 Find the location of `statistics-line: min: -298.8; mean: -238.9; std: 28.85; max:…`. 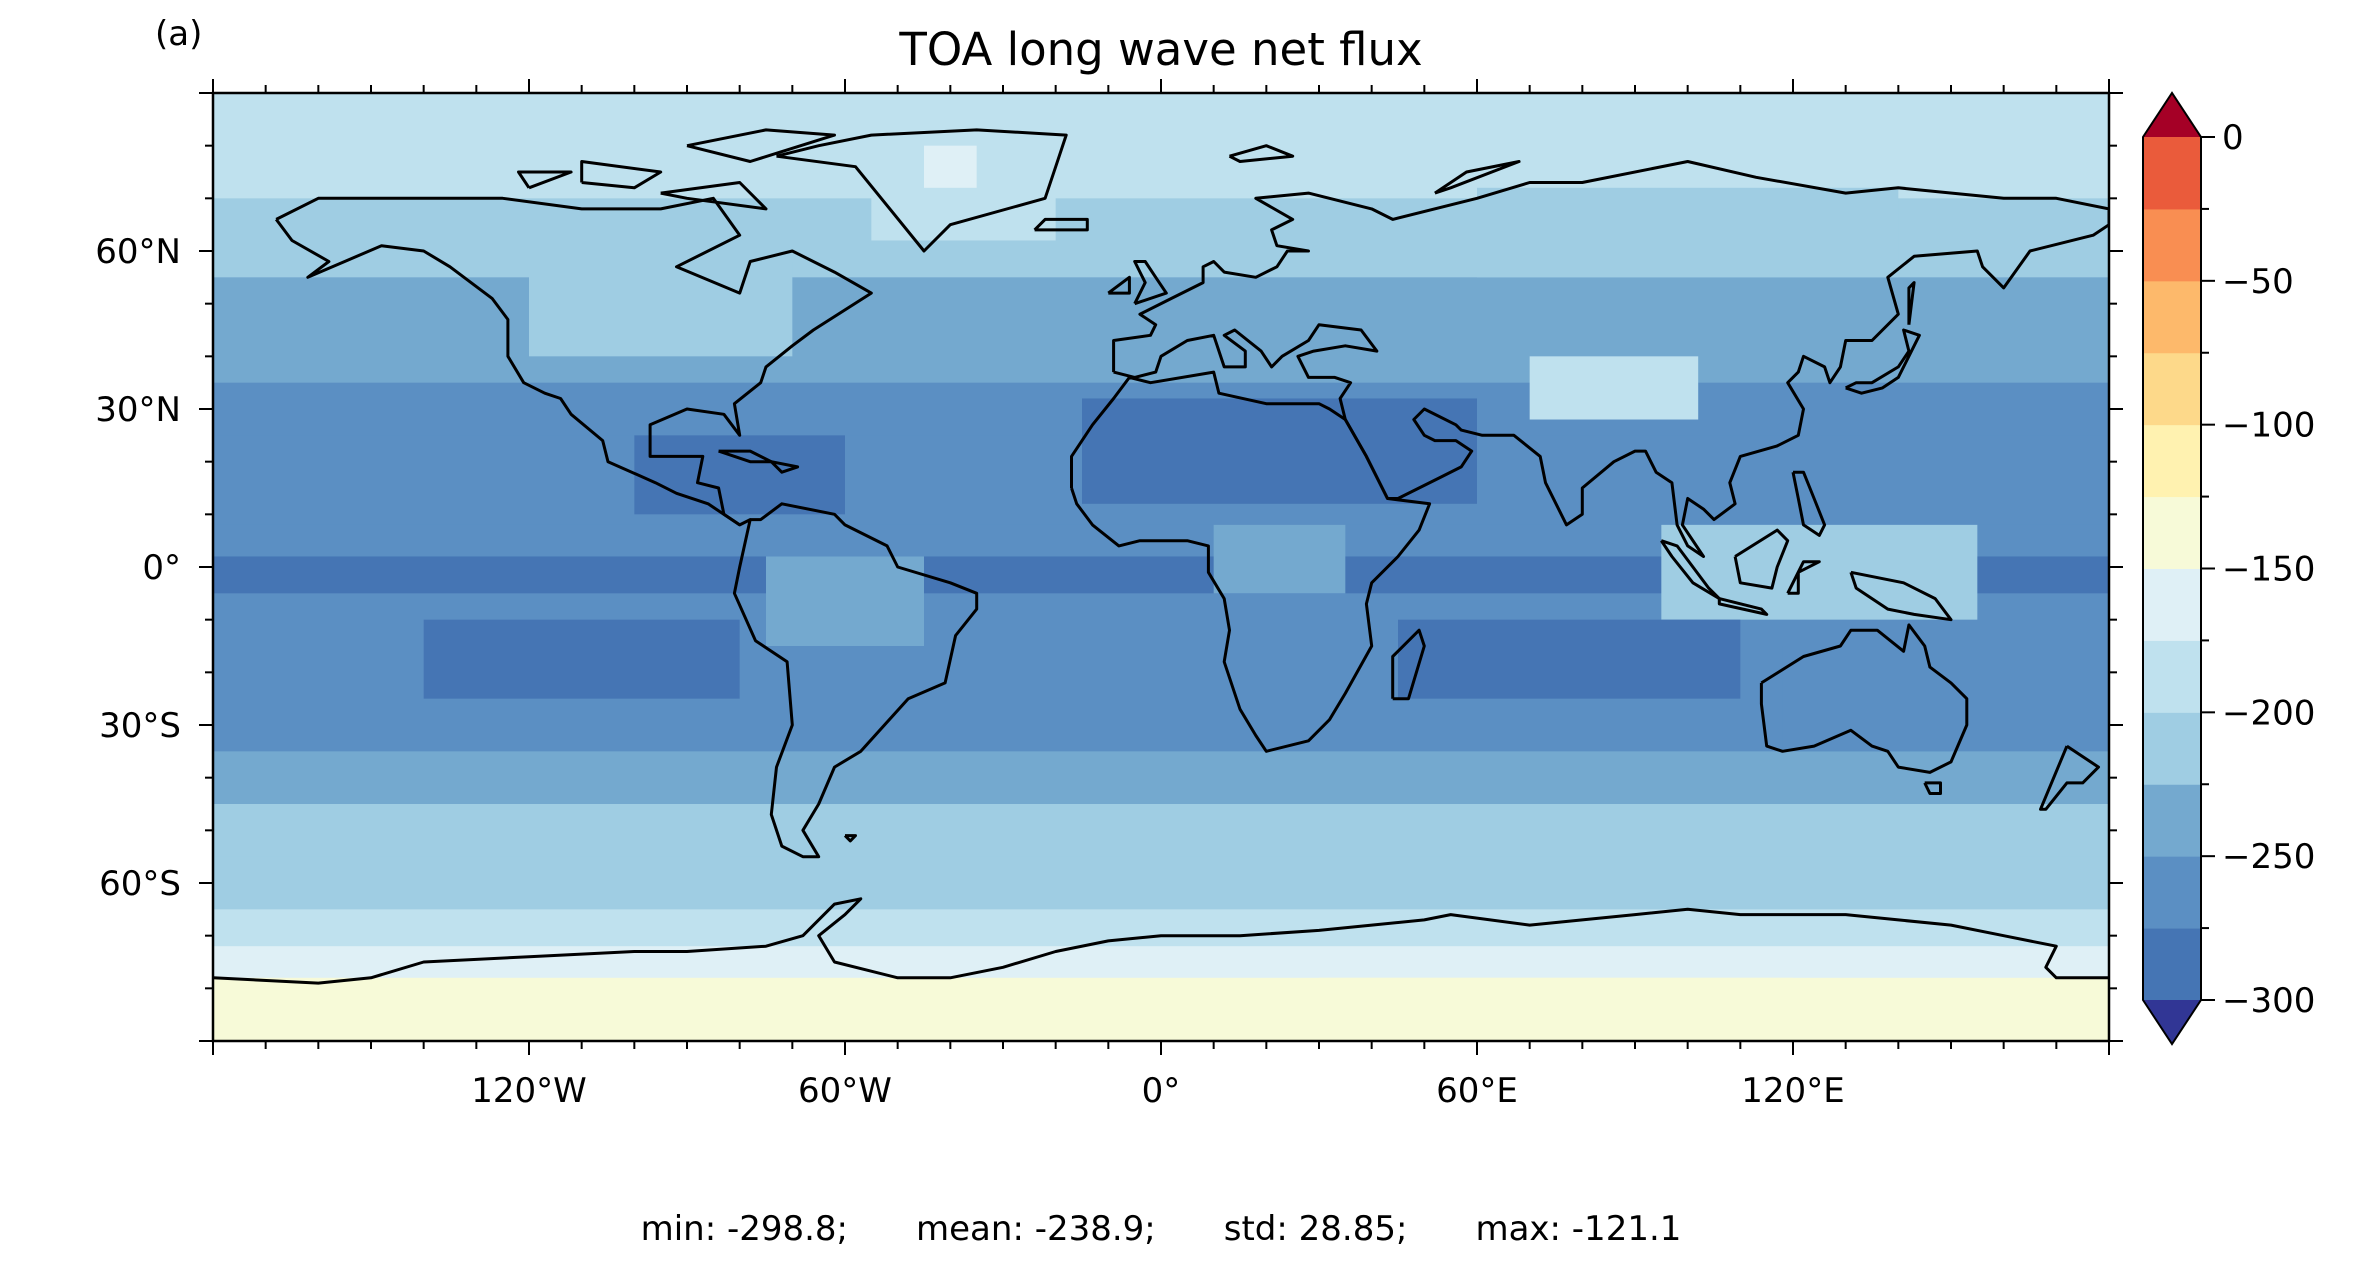

statistics-line: min: -298.8; mean: -238.9; std: 28.85; max:… is located at coordinates (1161, 1229).